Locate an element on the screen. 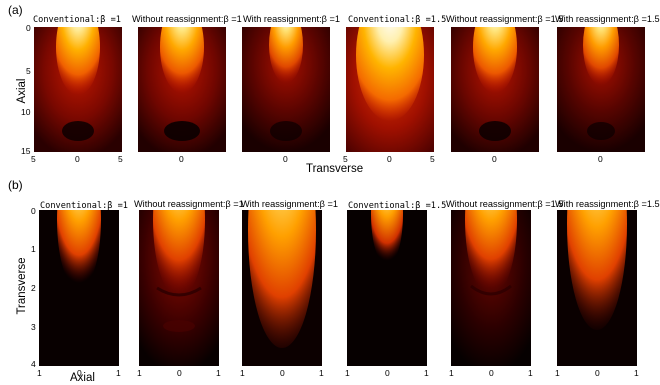 Image resolution: width=660 pixels, height=385 pixels. row-b-x-tick-left-6: 1 is located at coordinates (557, 373).